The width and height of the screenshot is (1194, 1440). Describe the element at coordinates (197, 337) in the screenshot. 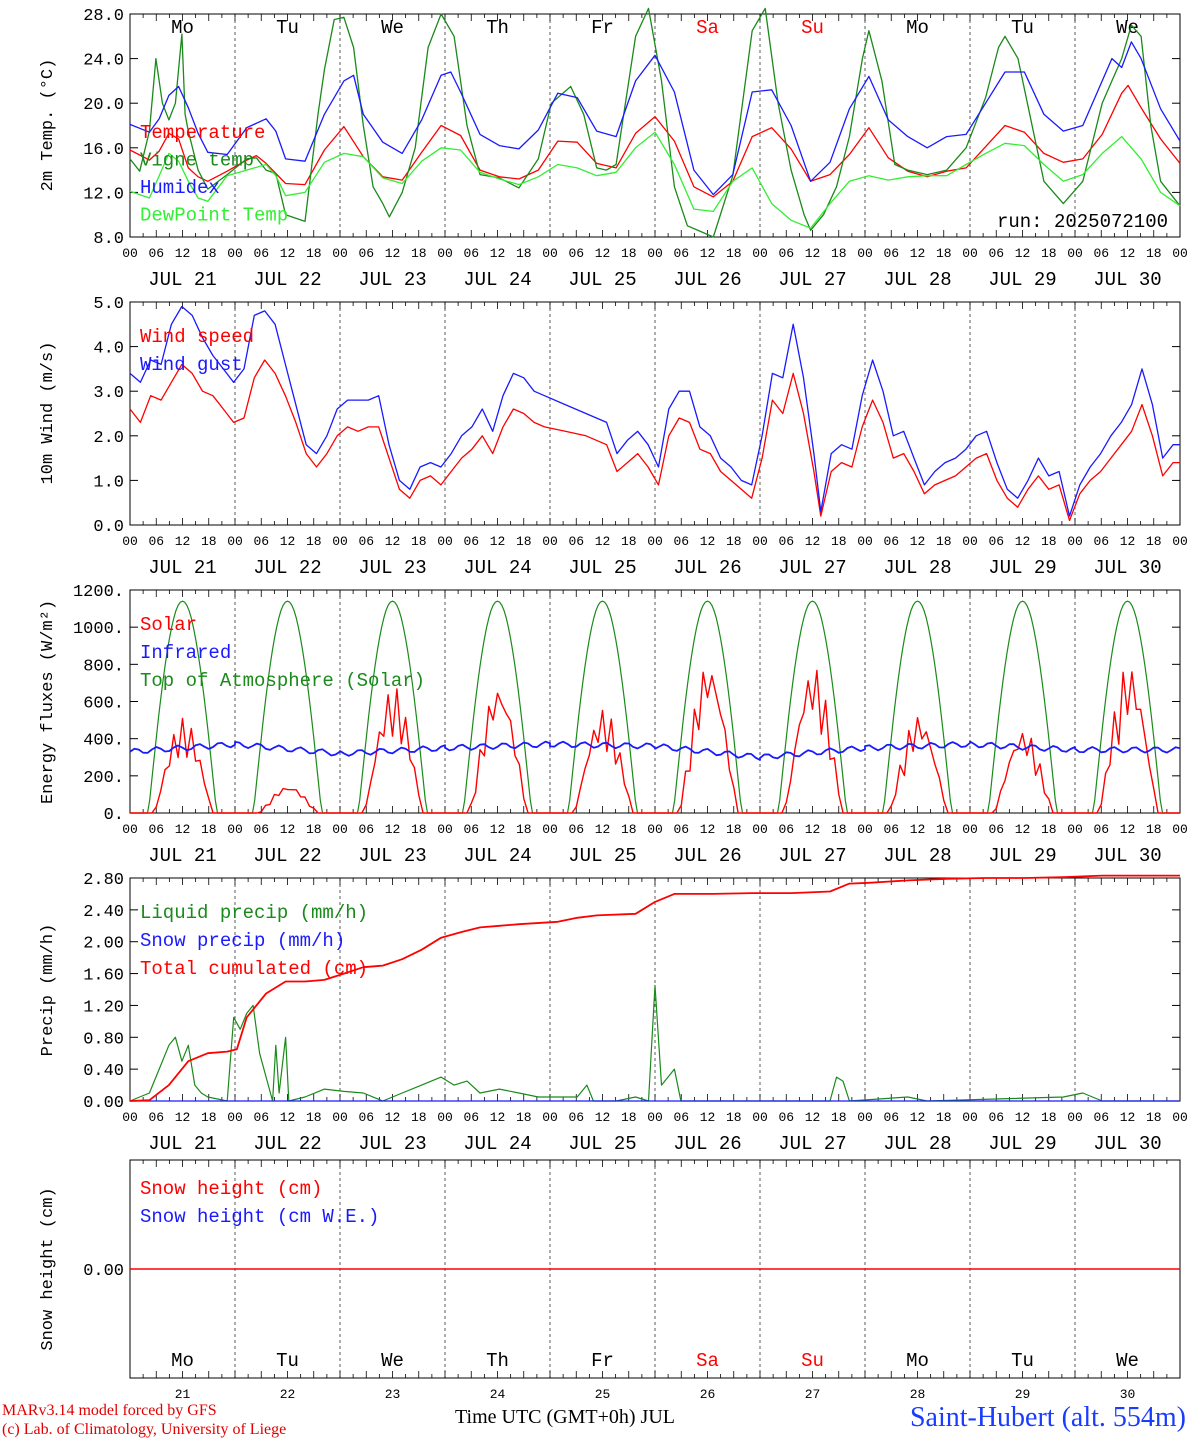

I see `wind-legend-wind-speed: Wind speed` at that location.